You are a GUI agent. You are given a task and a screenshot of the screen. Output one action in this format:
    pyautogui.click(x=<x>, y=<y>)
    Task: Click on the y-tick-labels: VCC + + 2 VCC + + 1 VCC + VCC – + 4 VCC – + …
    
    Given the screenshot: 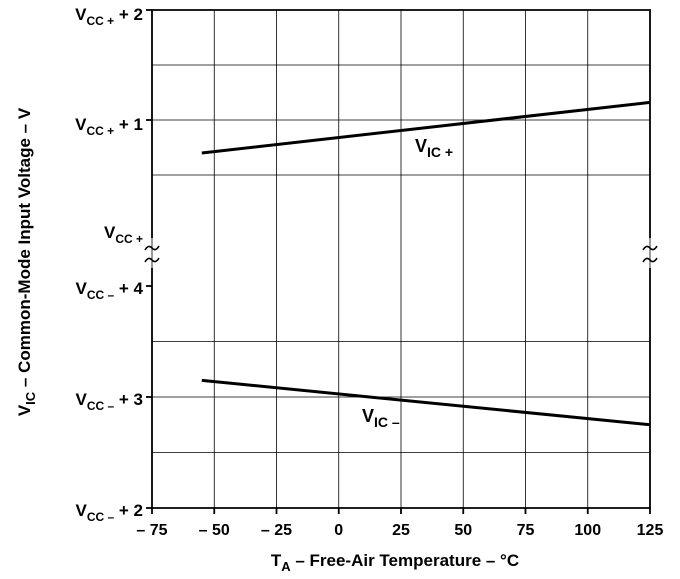 What is the action you would take?
    pyautogui.click(x=109, y=264)
    